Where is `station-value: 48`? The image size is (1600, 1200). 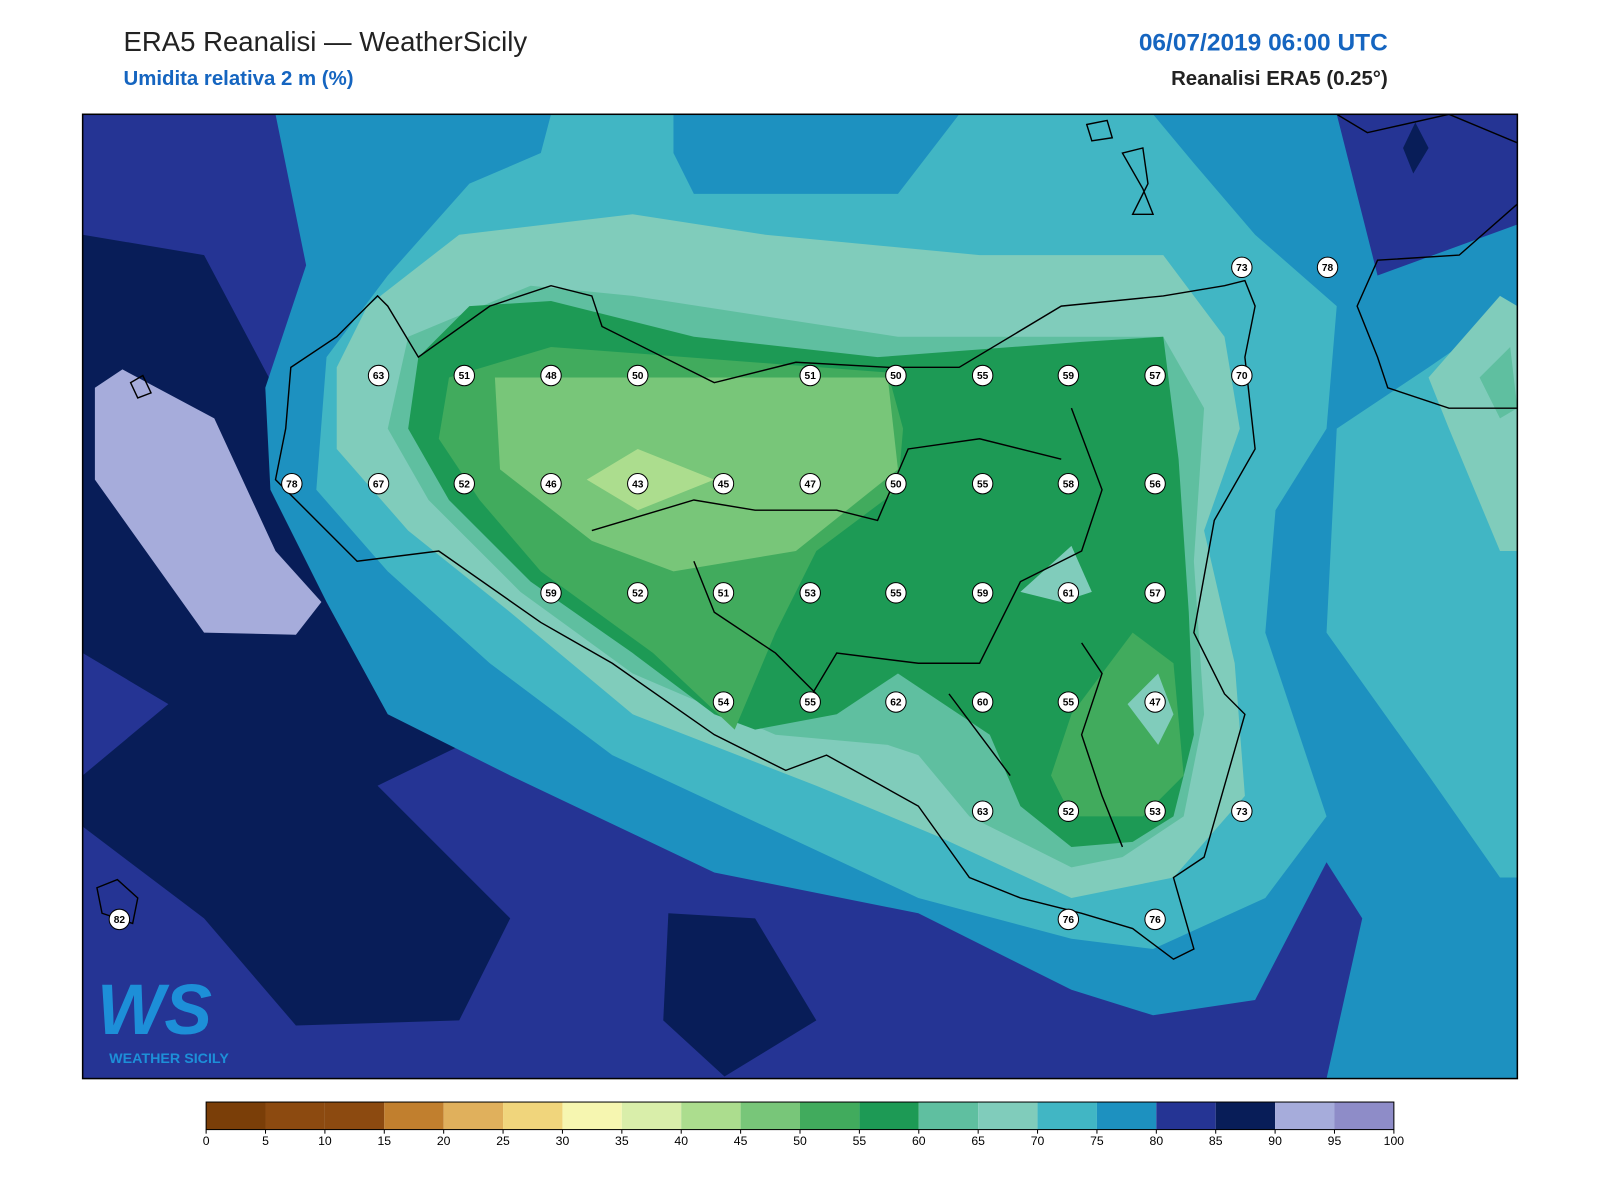 station-value: 48 is located at coordinates (551, 376).